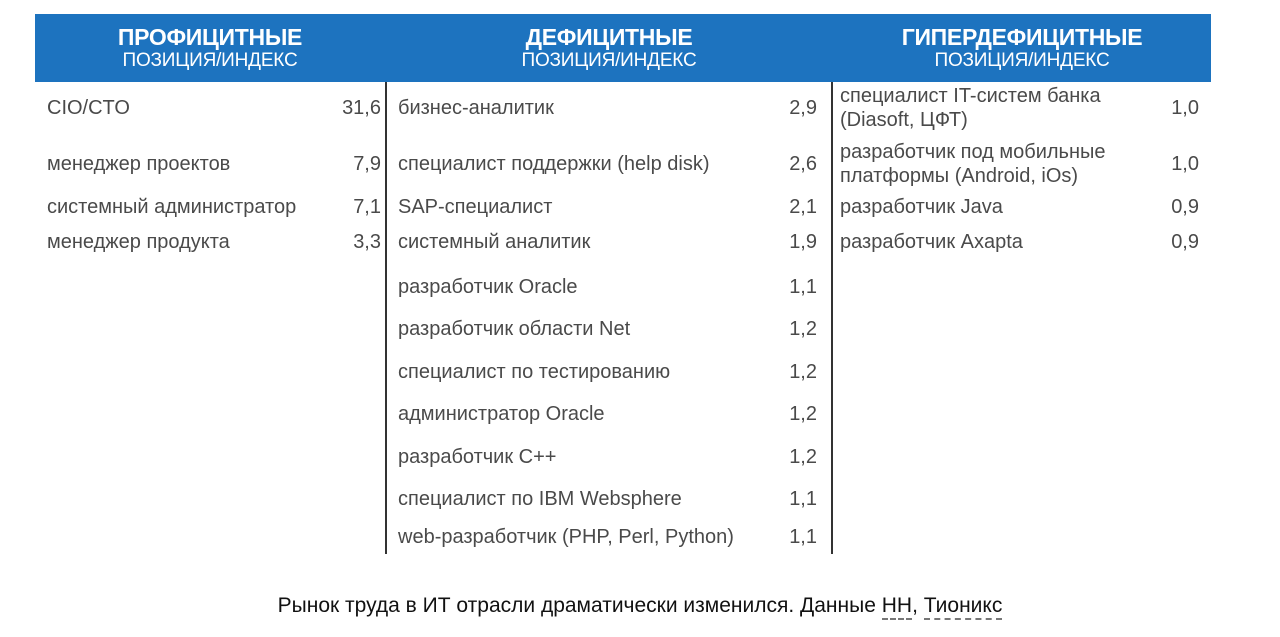 The image size is (1280, 637). Describe the element at coordinates (514, 329) in the screenshot. I see `position-name: разработчик области Net` at that location.